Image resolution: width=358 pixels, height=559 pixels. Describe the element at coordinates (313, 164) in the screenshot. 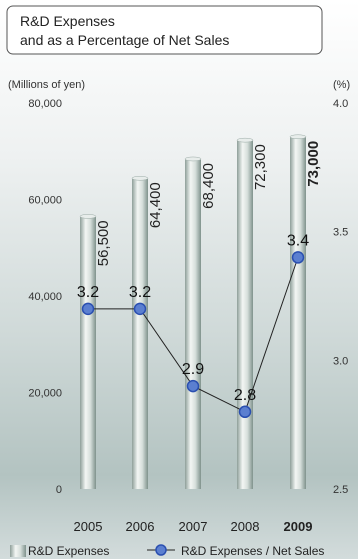

I see `bar-value-label: 73,000` at that location.